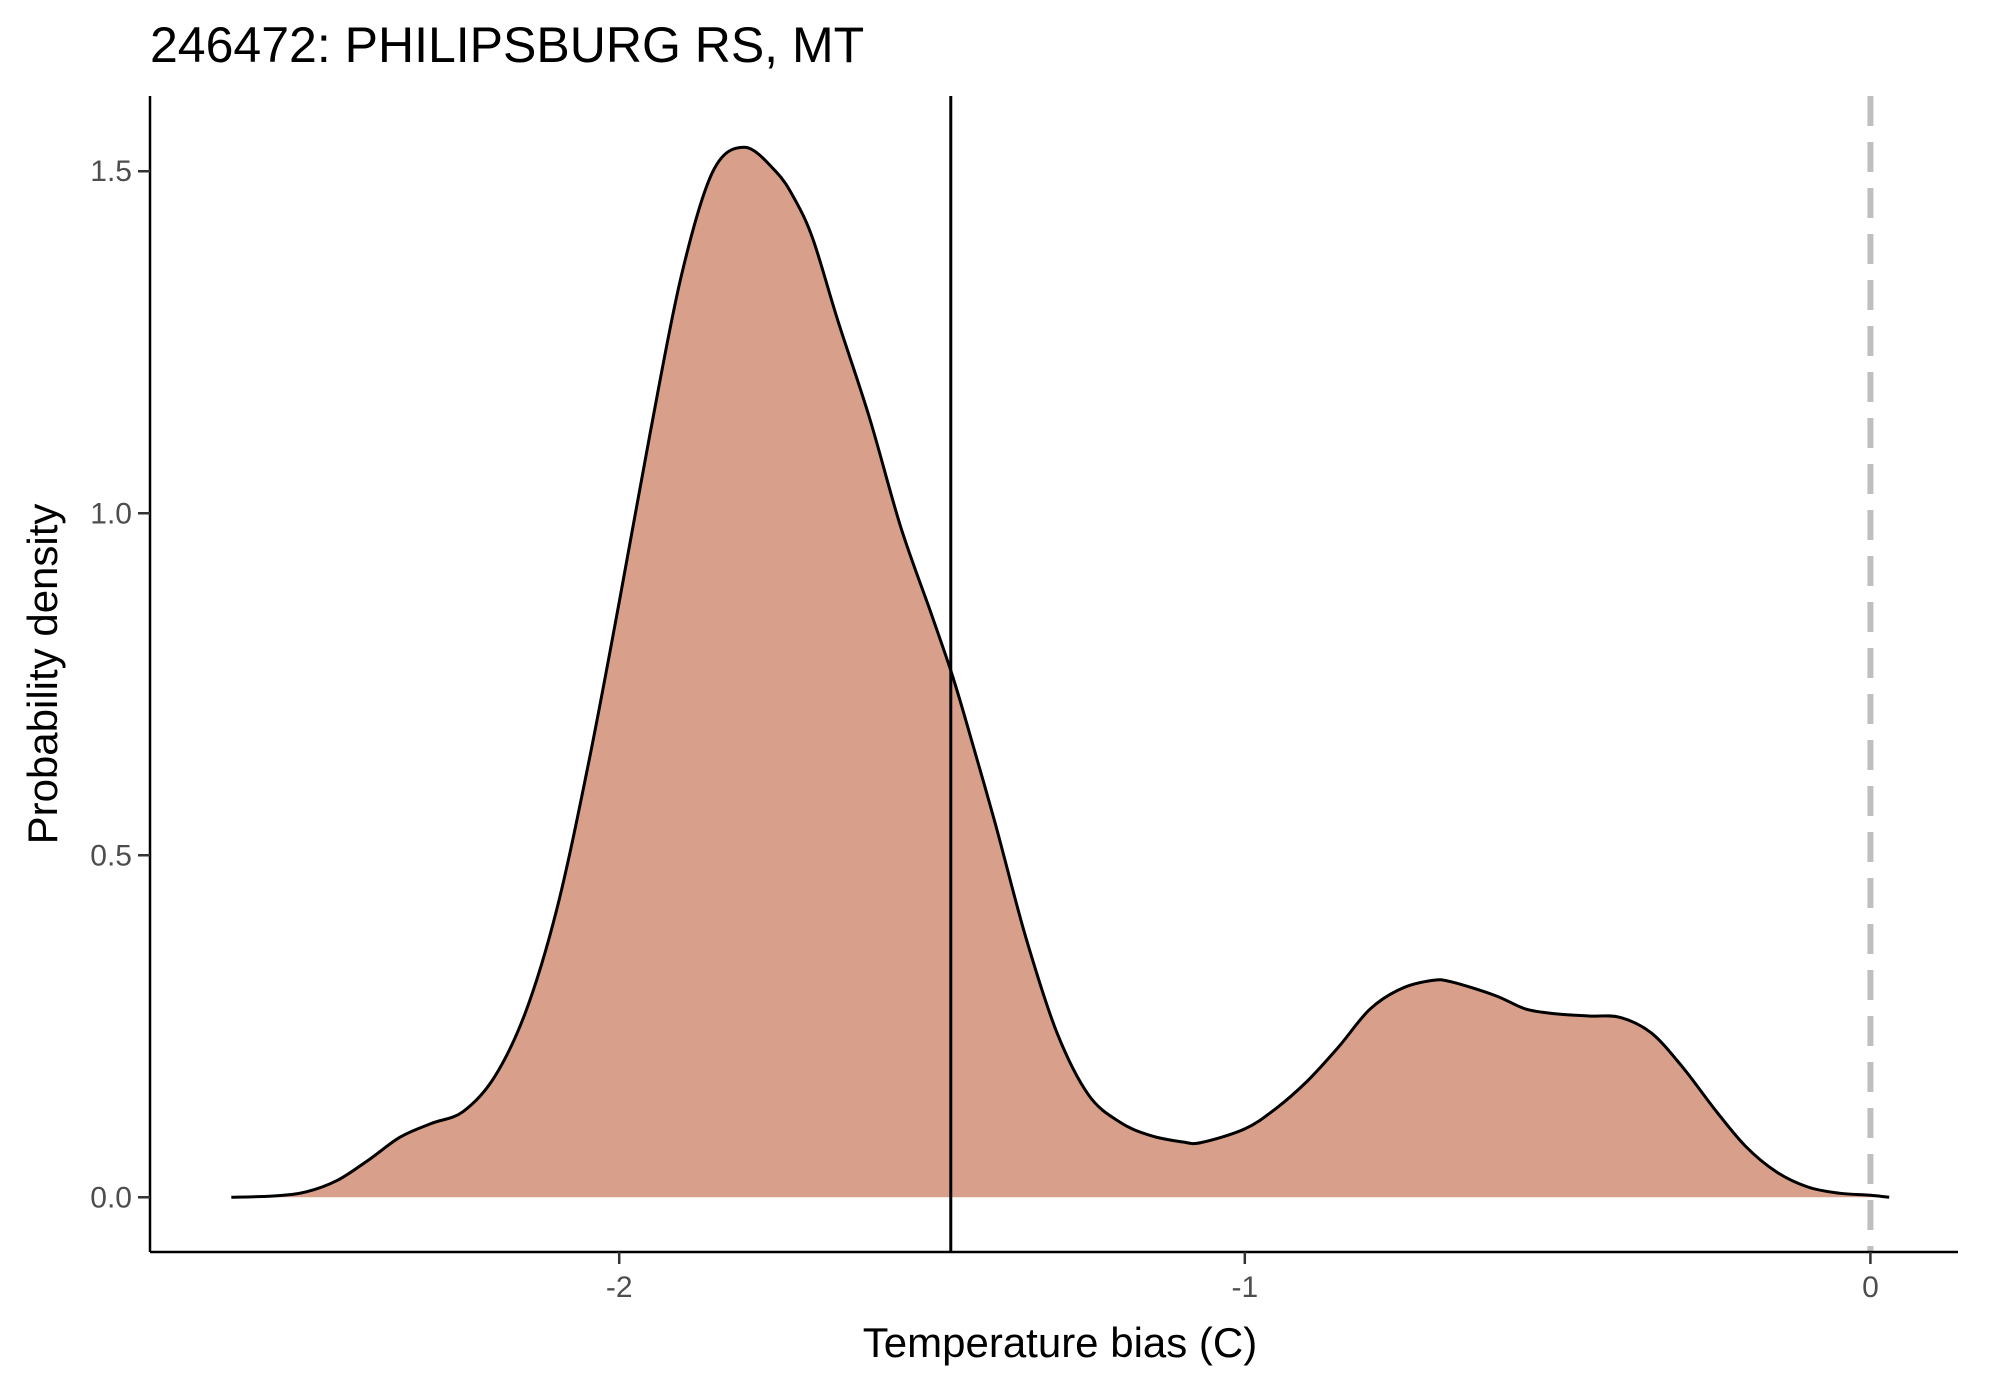 The image size is (1990, 1384). Describe the element at coordinates (1060, 1342) in the screenshot. I see `x-axis-title: Temperature bias (C)` at that location.